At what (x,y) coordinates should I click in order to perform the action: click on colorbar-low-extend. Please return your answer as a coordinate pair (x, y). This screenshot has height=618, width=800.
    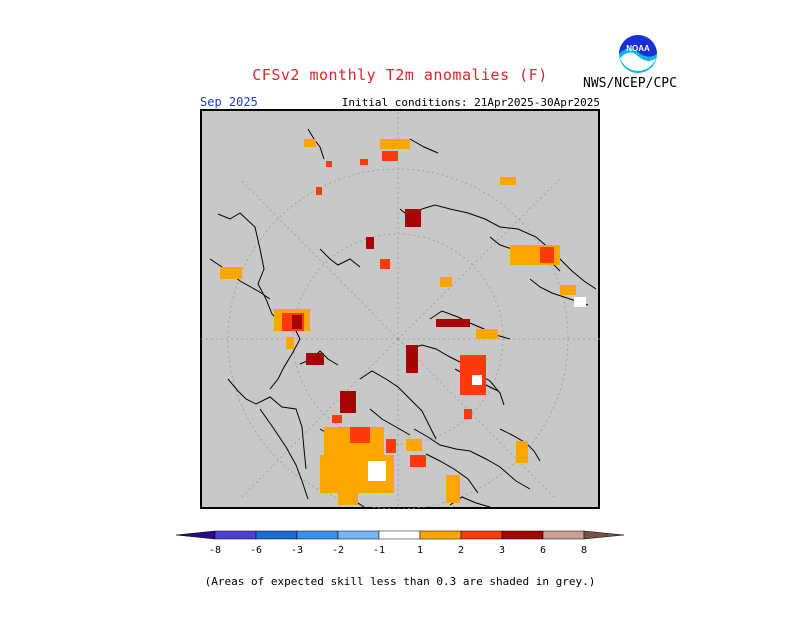
    Looking at the image, I should click on (195, 535).